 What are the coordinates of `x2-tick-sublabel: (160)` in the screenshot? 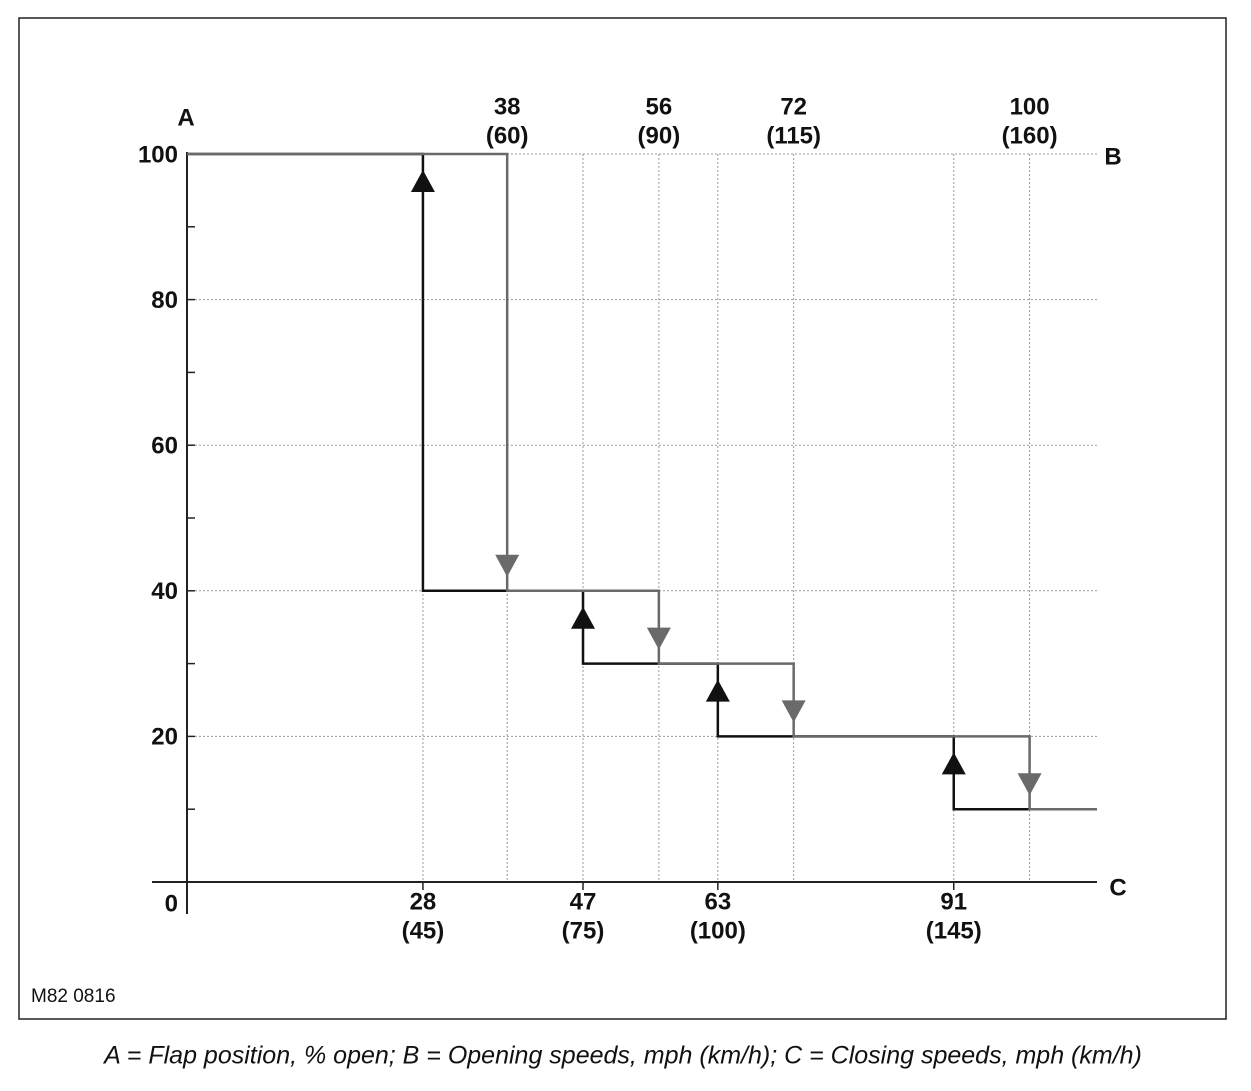 It's located at (1030, 135).